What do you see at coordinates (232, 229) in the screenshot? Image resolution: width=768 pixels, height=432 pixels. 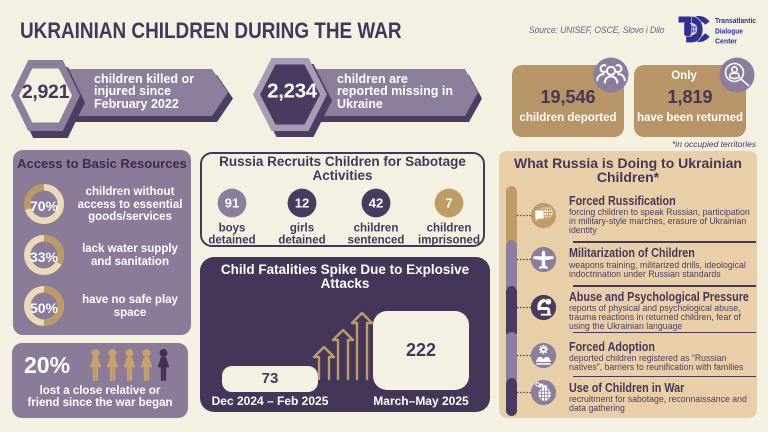 I see `svg-text: boys` at bounding box center [232, 229].